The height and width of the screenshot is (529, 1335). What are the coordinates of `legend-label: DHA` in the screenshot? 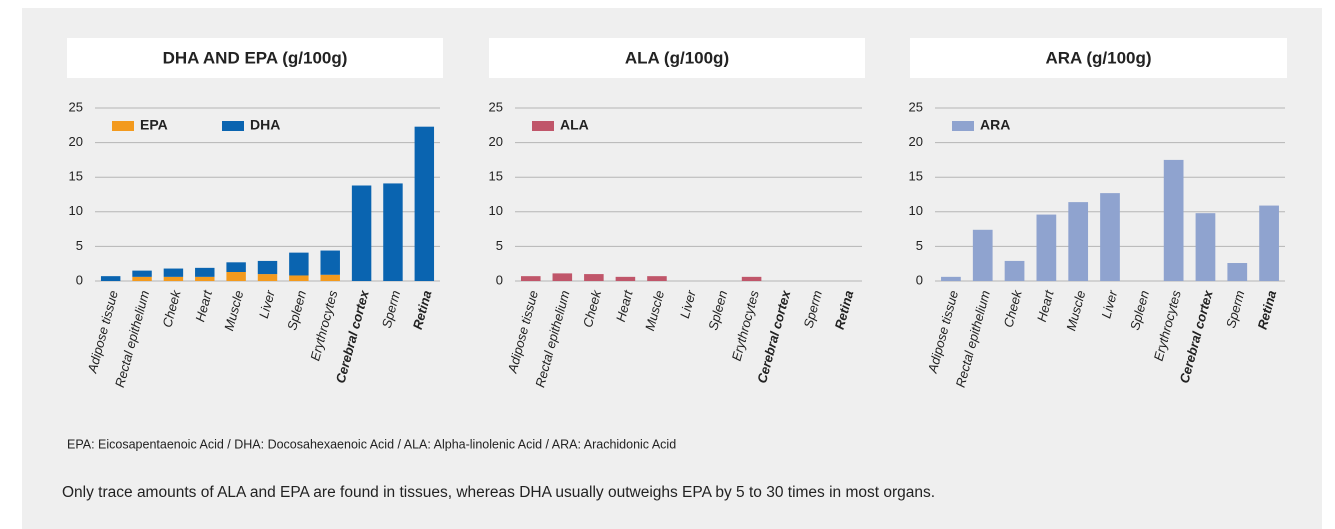 It's located at (265, 125).